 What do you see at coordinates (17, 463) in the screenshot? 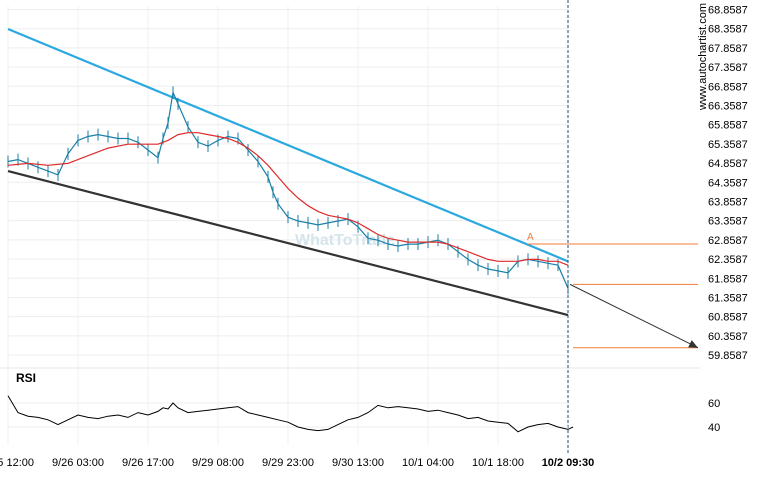
I see `x-tick-label: 9/25 12:00` at bounding box center [17, 463].